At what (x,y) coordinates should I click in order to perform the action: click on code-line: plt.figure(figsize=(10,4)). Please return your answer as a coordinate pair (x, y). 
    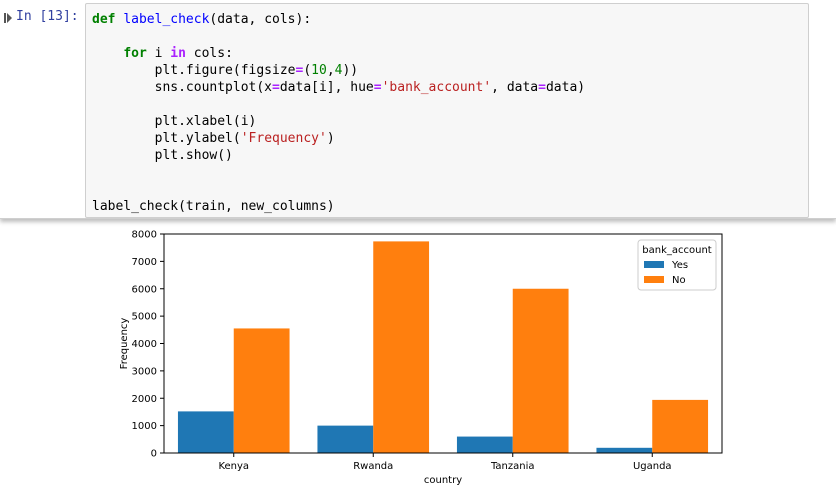
    Looking at the image, I should click on (338, 70).